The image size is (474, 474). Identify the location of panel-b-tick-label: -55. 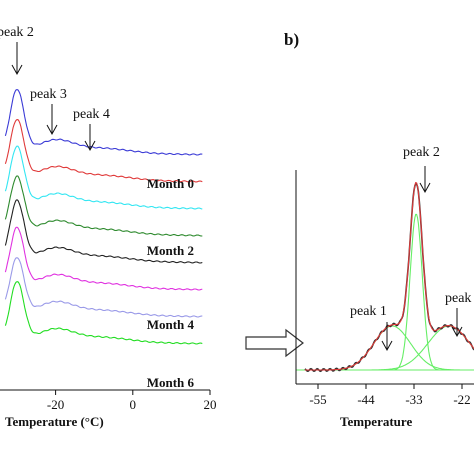
(317, 399).